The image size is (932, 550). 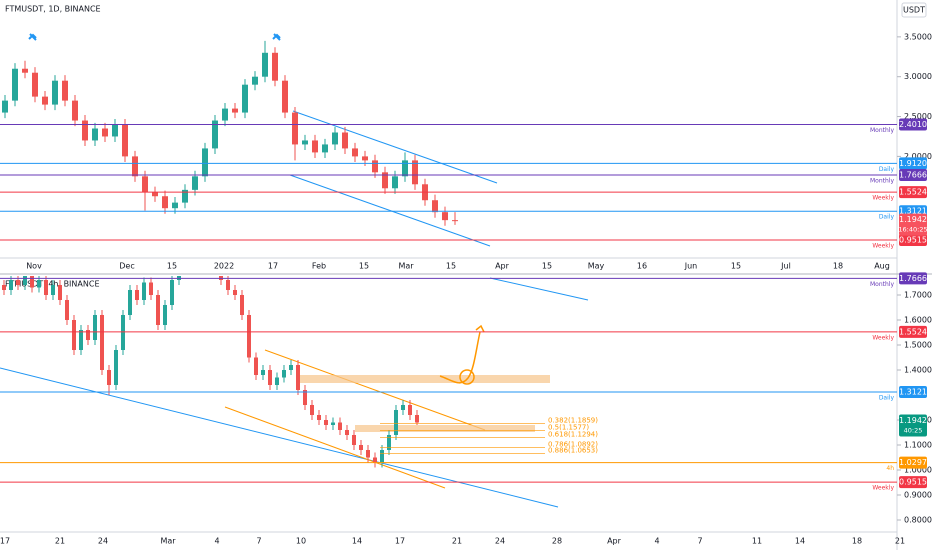 What do you see at coordinates (890, 468) in the screenshot?
I see `level-tag: 4h` at bounding box center [890, 468].